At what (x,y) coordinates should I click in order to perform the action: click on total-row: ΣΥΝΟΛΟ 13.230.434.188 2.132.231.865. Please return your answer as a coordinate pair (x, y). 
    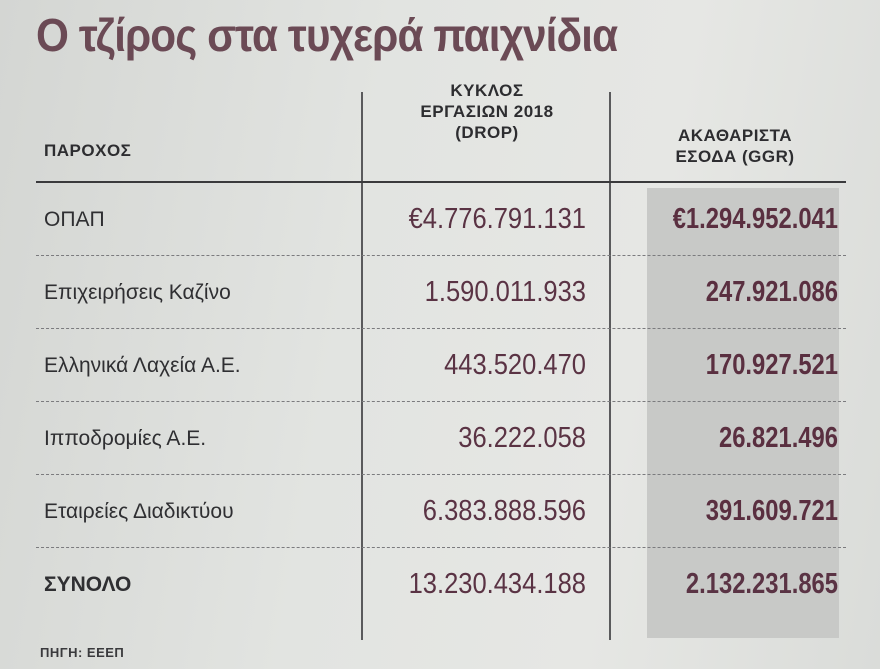
    Looking at the image, I should click on (441, 585).